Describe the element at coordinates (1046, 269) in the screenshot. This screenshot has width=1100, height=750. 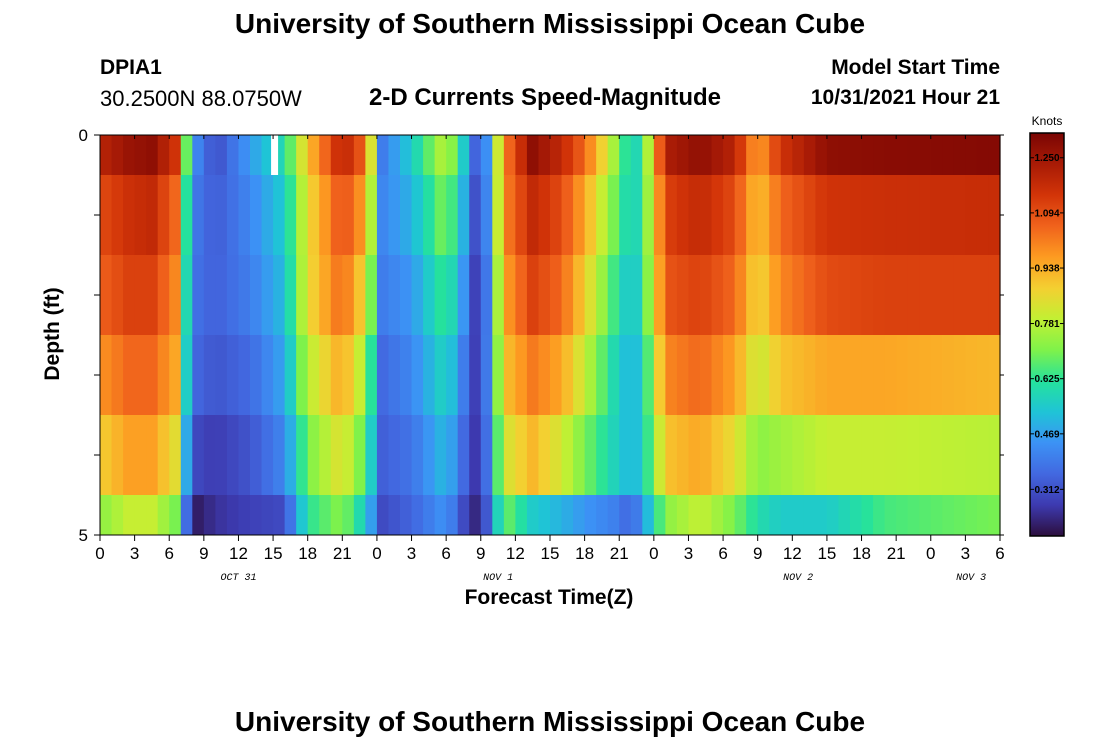
I see `colorbar-tick-label: 0.938` at that location.